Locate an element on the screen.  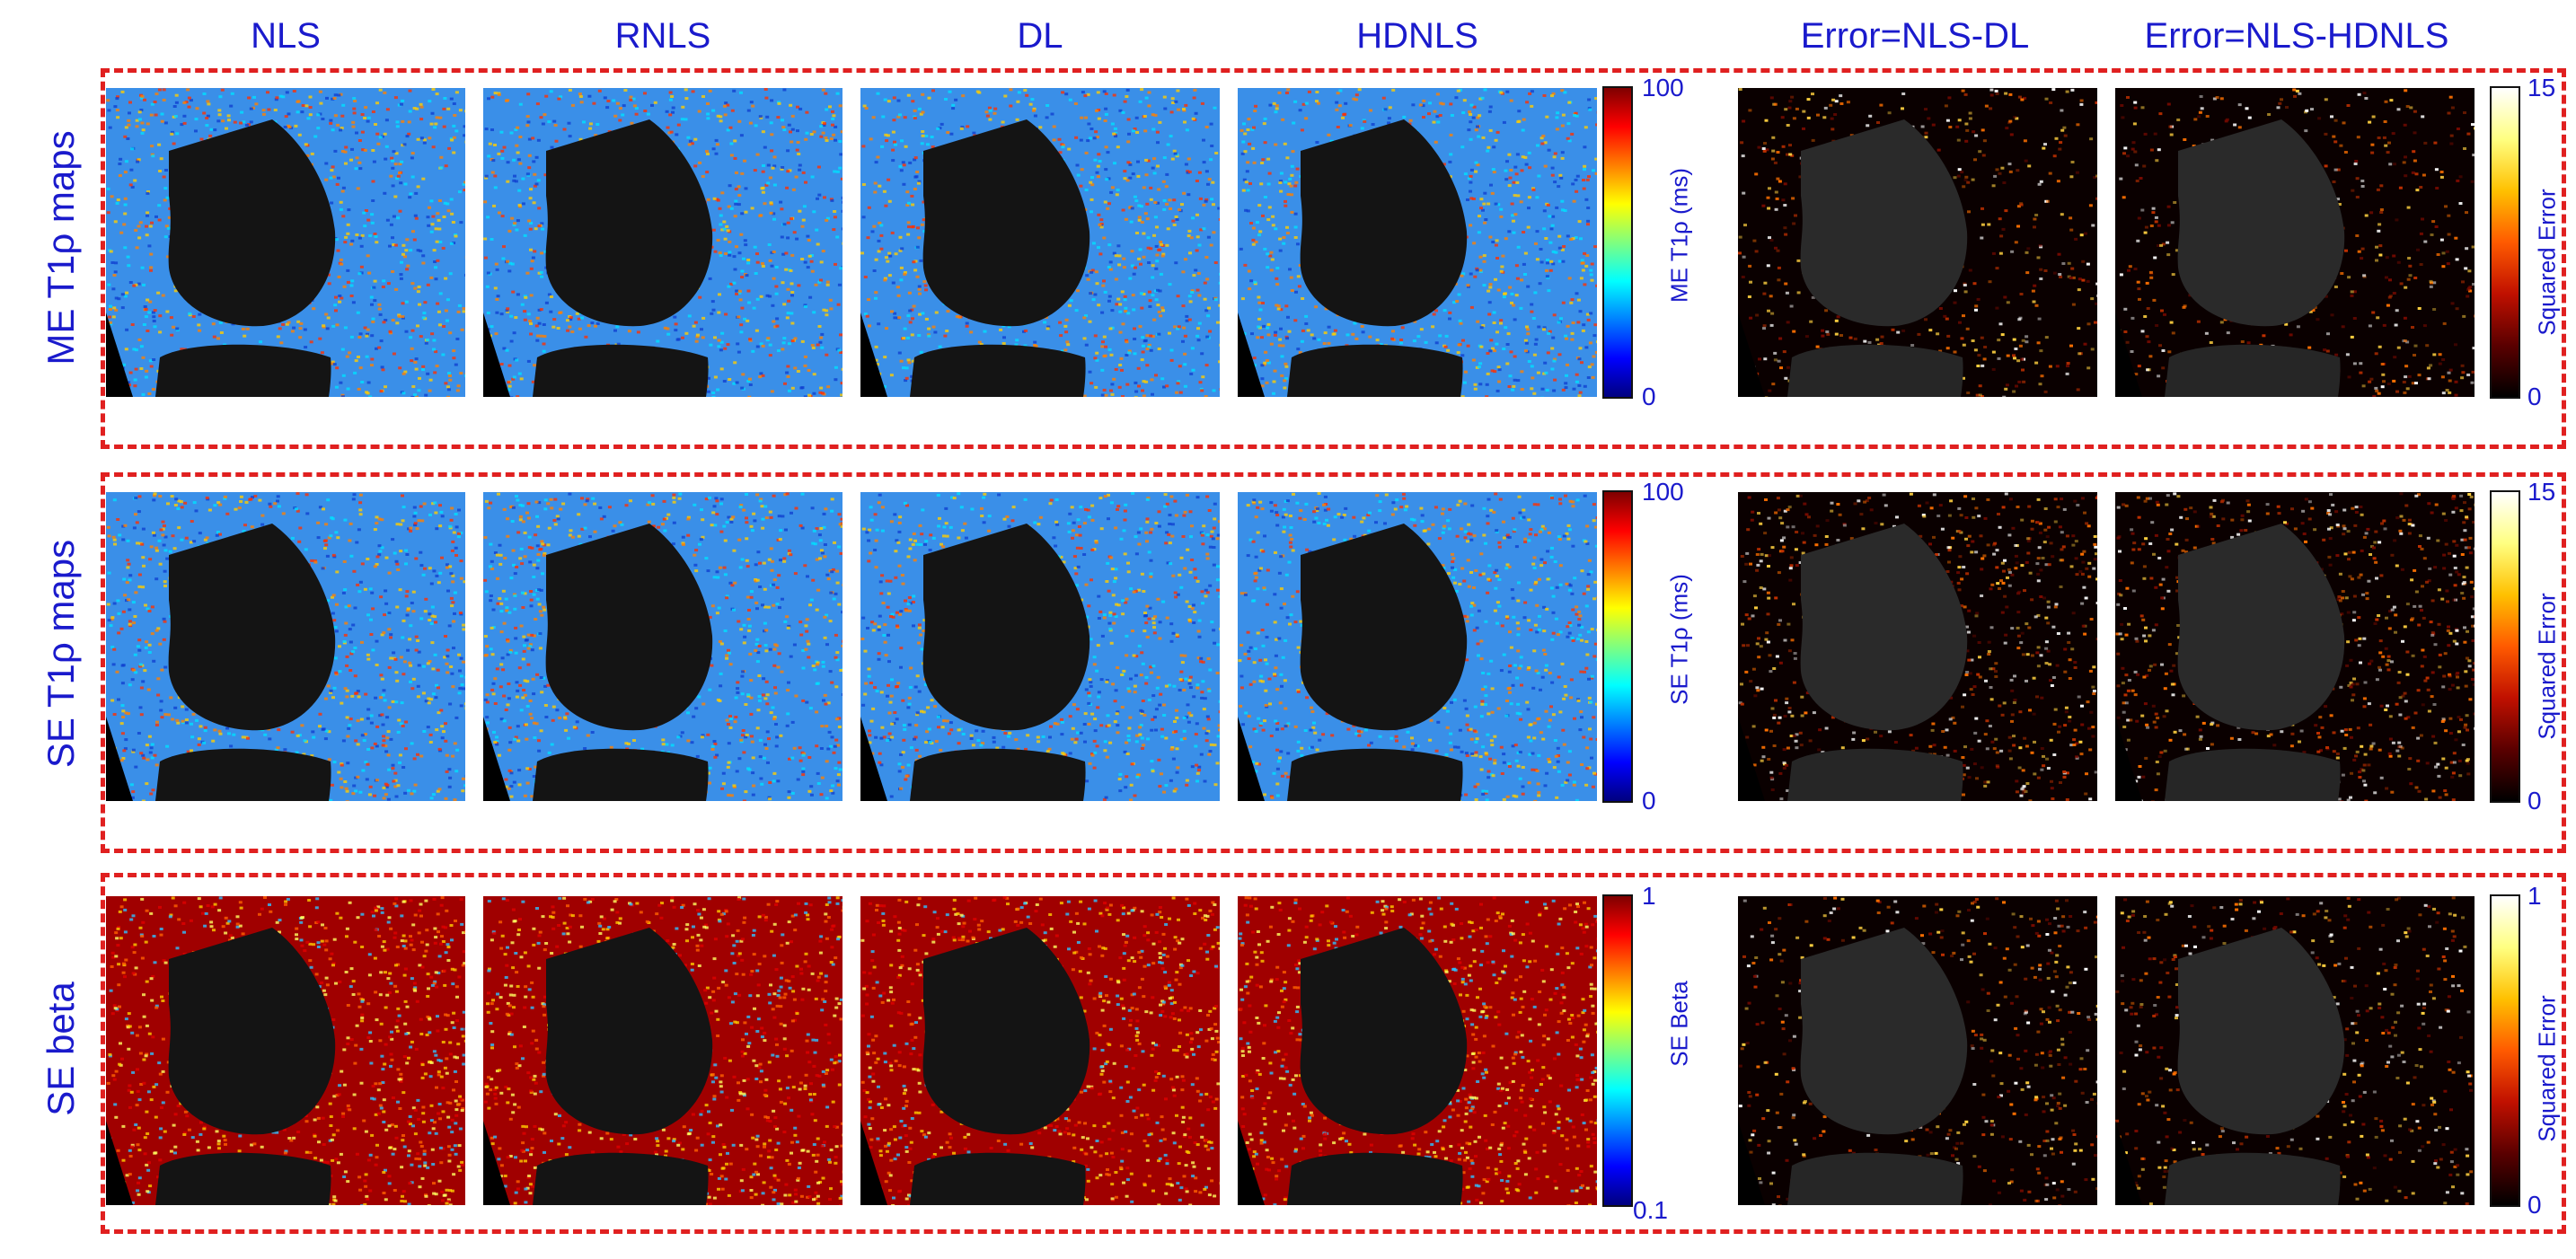
column-title-hdnls: HDNLS is located at coordinates (1417, 36).